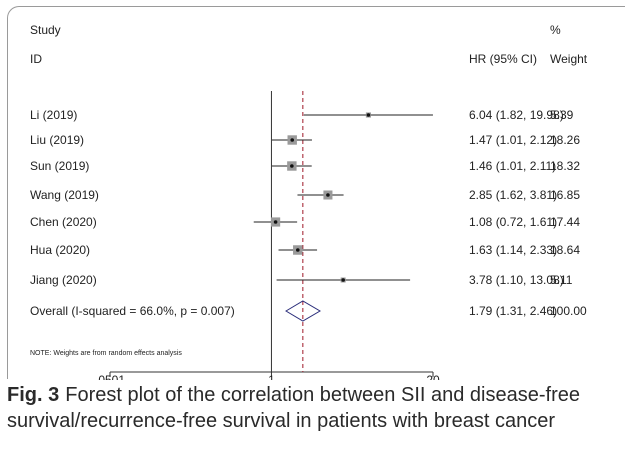 This screenshot has width=625, height=449. Describe the element at coordinates (110, 376) in the screenshot. I see `x-tick-label: .0501` at that location.